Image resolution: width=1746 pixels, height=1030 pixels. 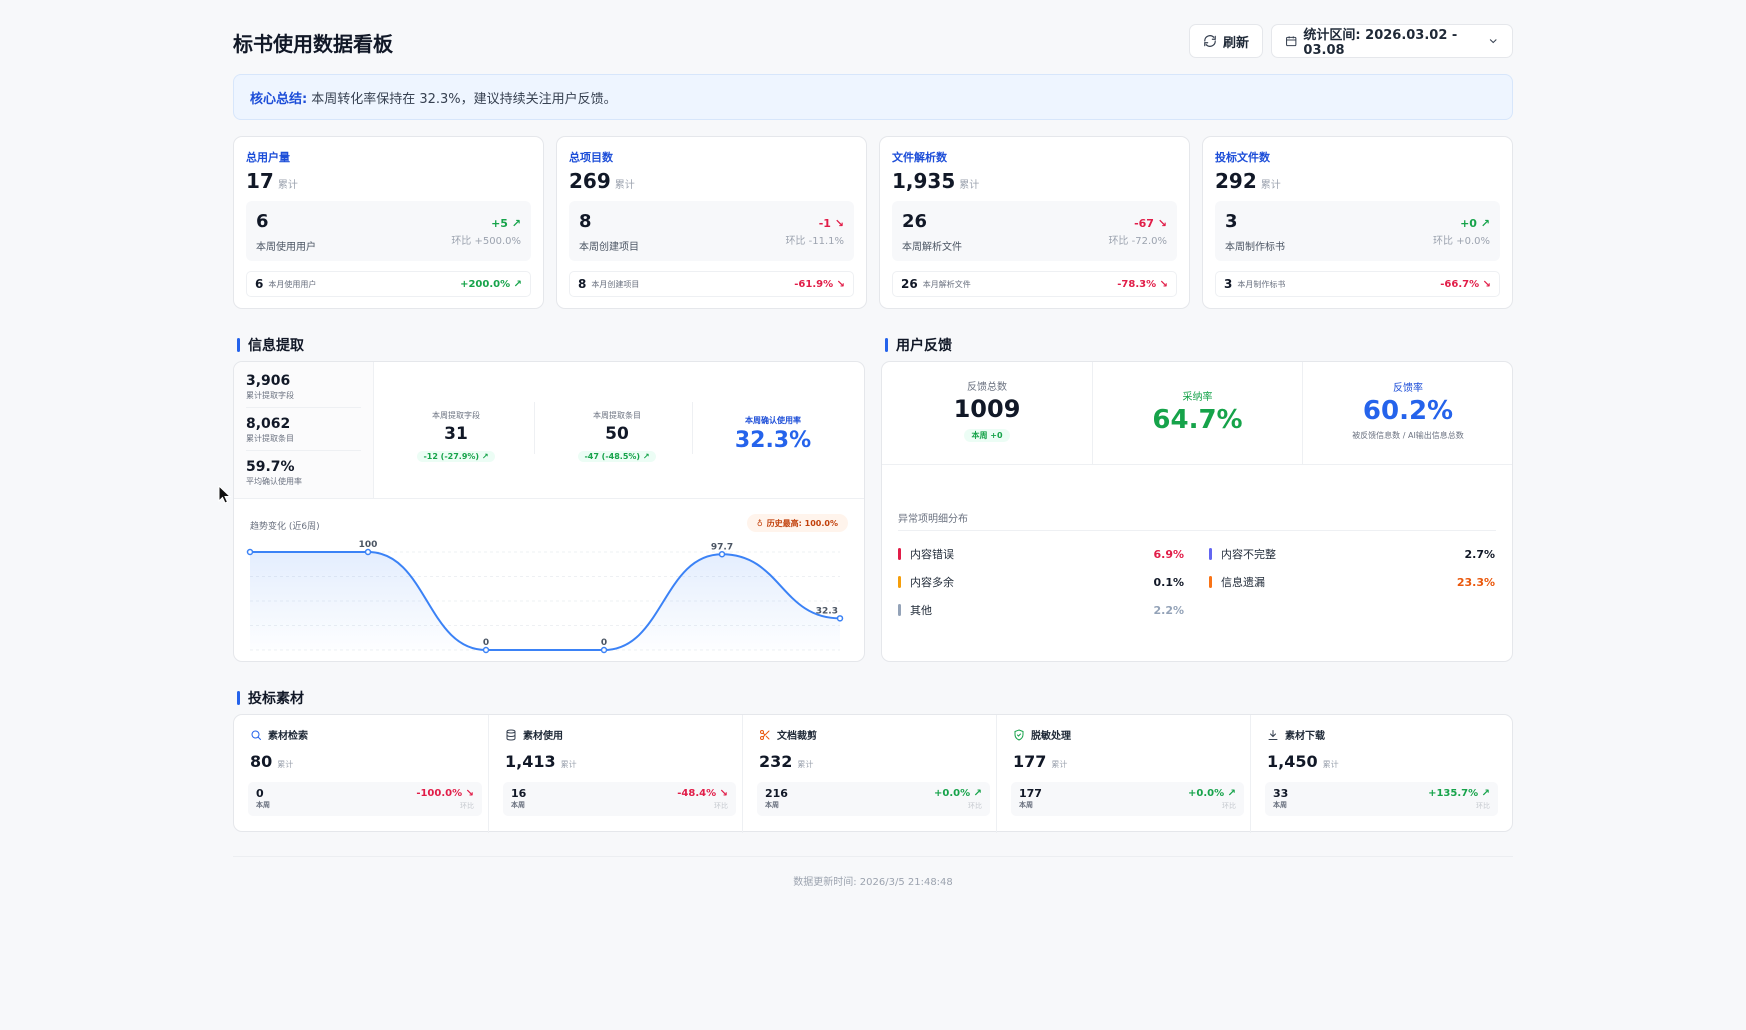 I want to click on material-week-box: 177 本周 +0.0% ↗ 环比, so click(x=1127, y=799).